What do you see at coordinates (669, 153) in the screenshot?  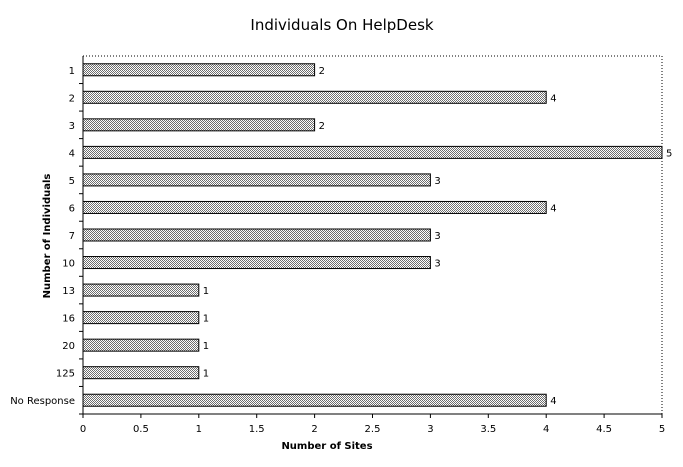 I see `bar-value-label: 5` at bounding box center [669, 153].